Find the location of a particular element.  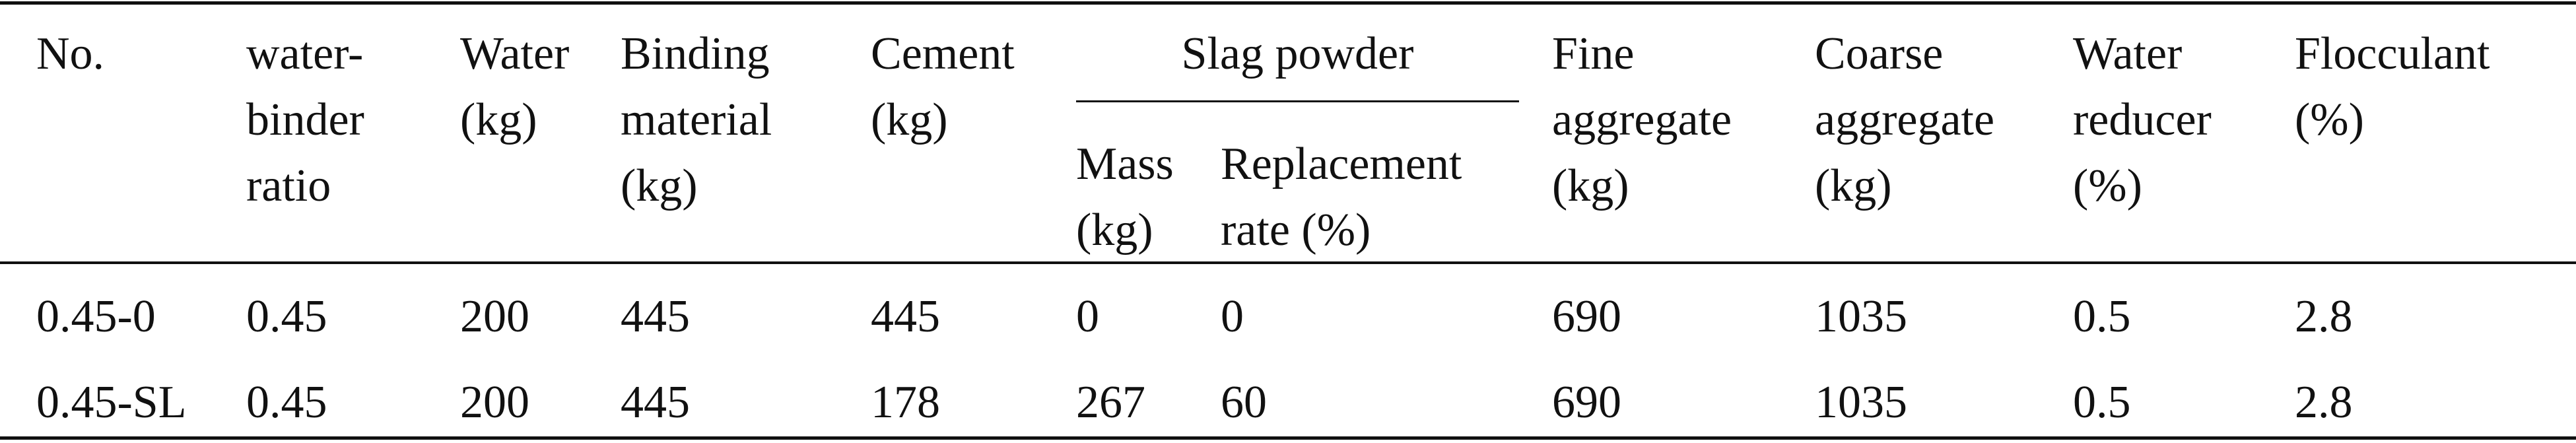

group-rule is located at coordinates (1298, 101).